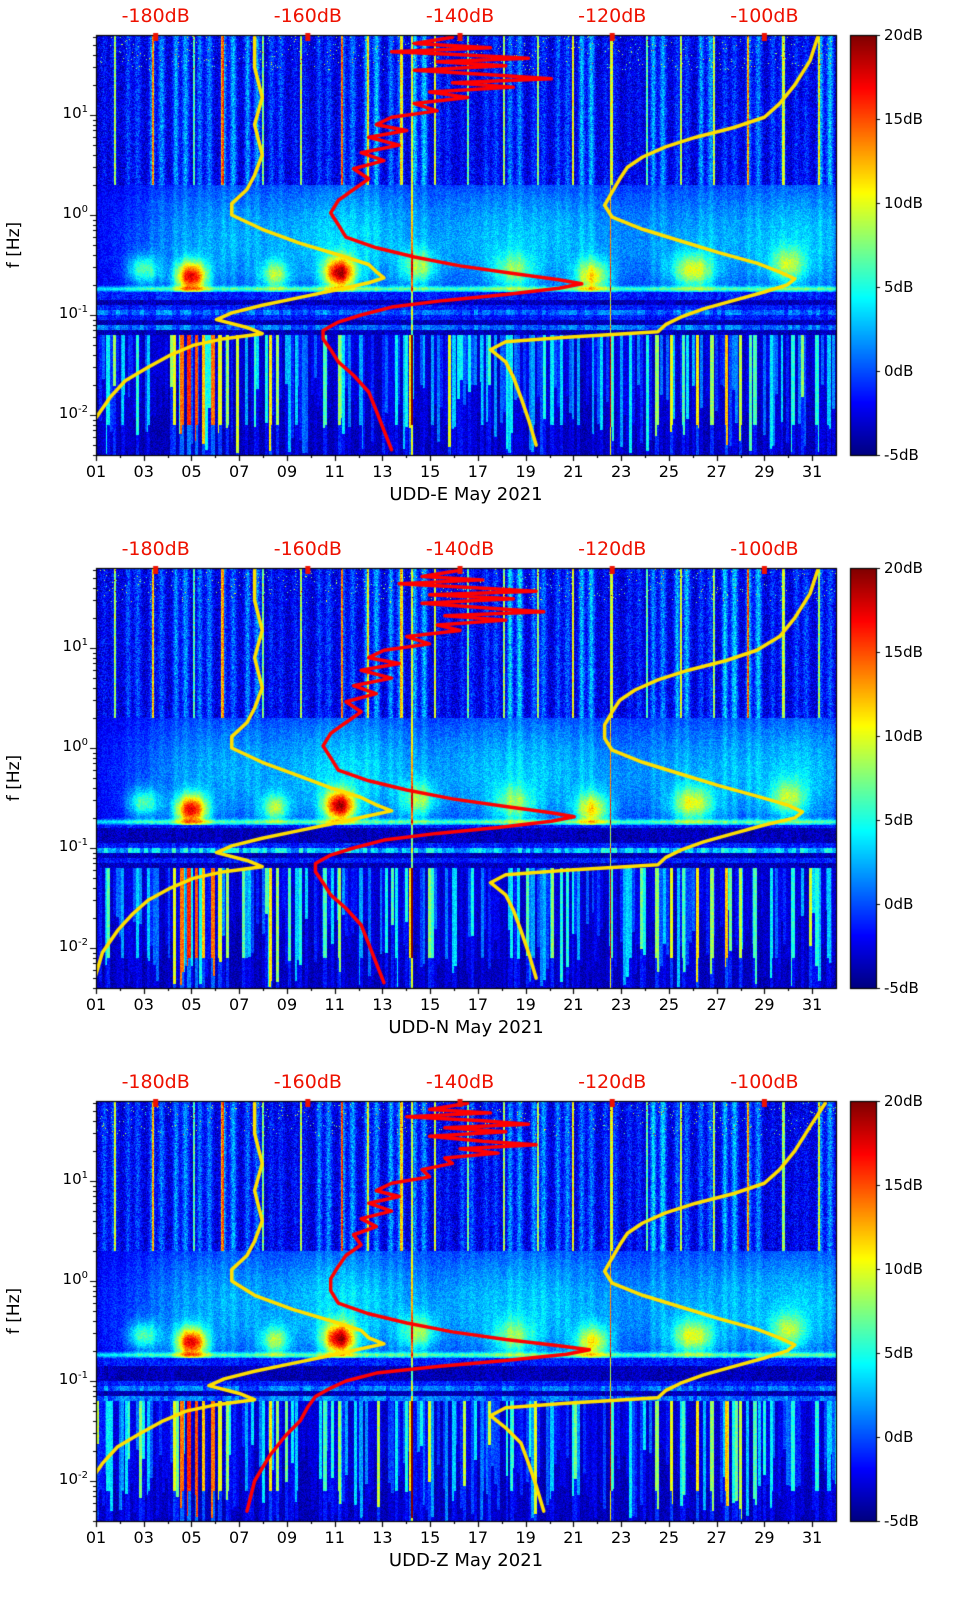 Image resolution: width=962 pixels, height=1599 pixels. Describe the element at coordinates (466, 494) in the screenshot. I see `x-axis-title: UDD-E May 2021` at that location.